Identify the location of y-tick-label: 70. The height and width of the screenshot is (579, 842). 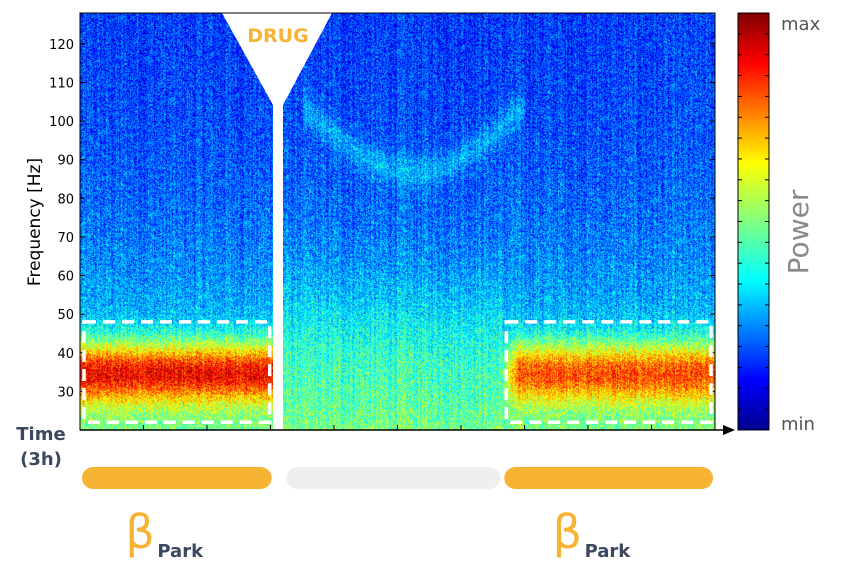
(65, 238).